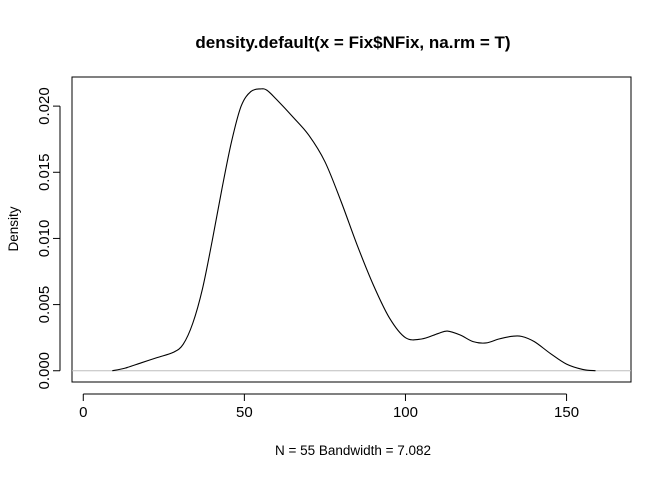 This screenshot has height=480, width=672. Describe the element at coordinates (44, 305) in the screenshot. I see `y-tick-label: 0.005` at that location.